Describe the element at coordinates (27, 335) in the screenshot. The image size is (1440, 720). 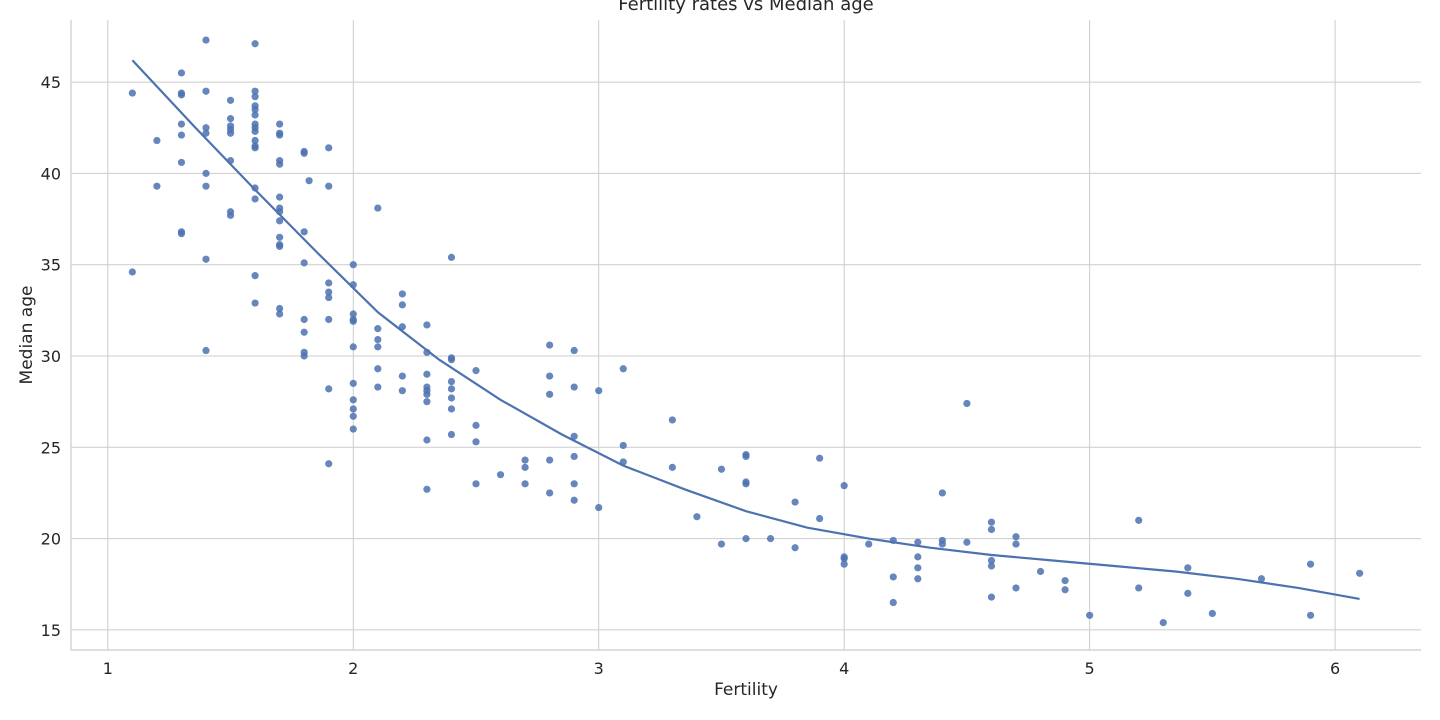
I see `y-axis-label: Median age` at that location.